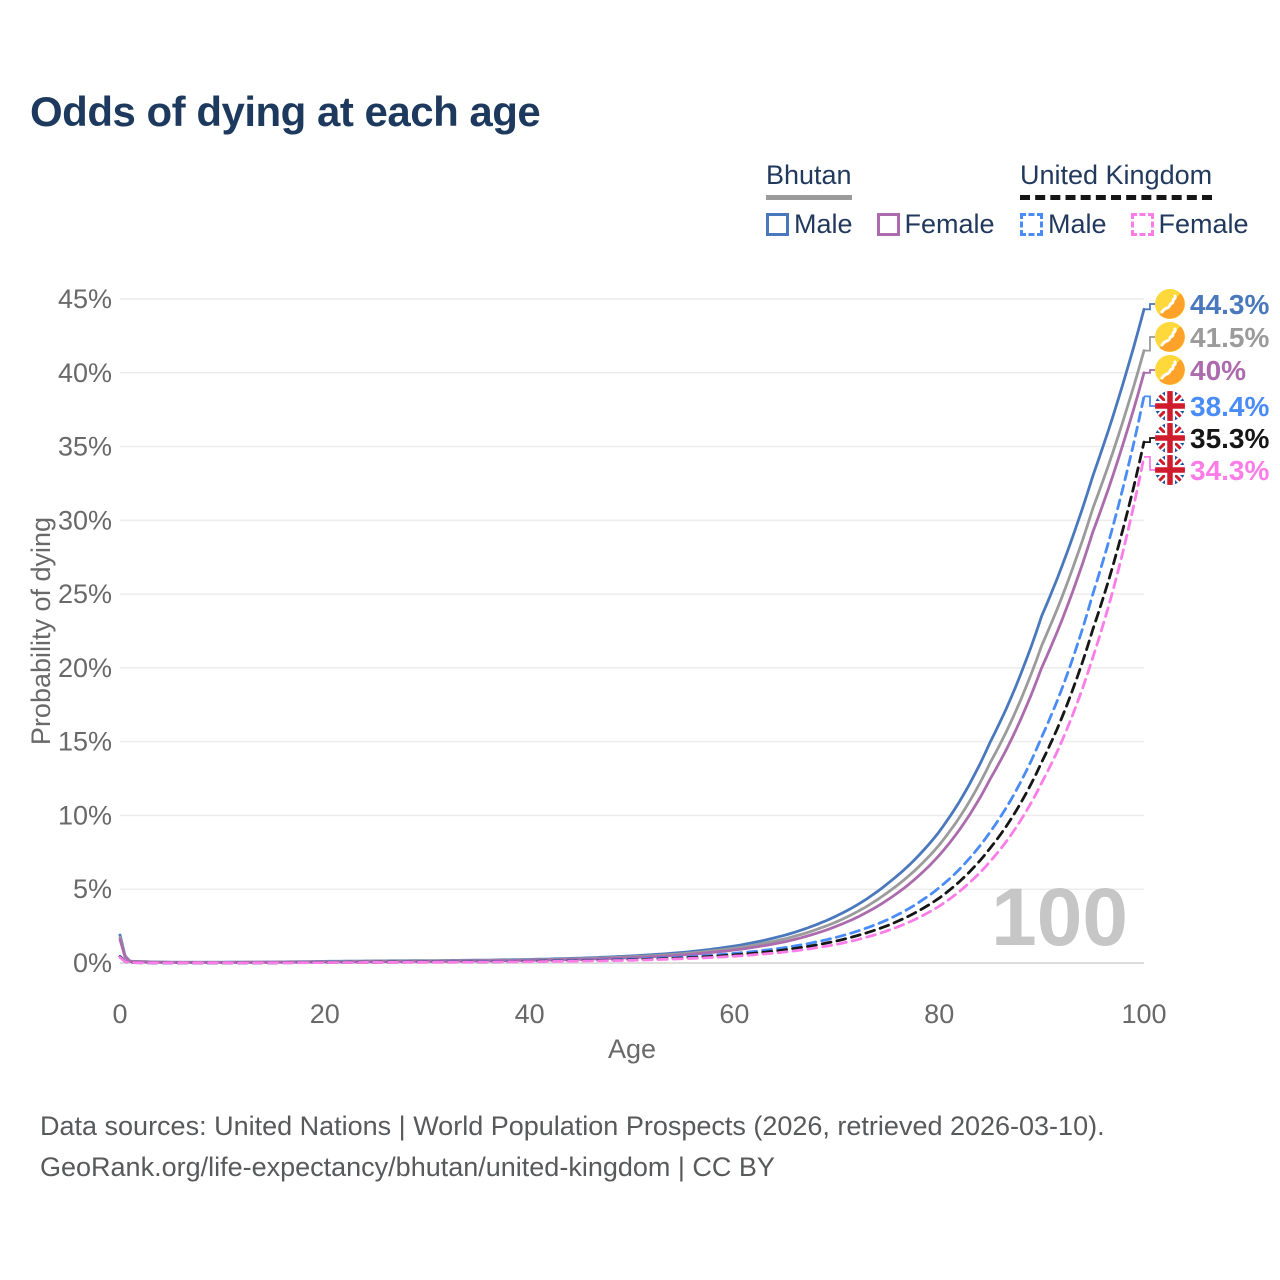 The height and width of the screenshot is (1280, 1280). What do you see at coordinates (85, 447) in the screenshot?
I see `y-tick-label: 35%` at bounding box center [85, 447].